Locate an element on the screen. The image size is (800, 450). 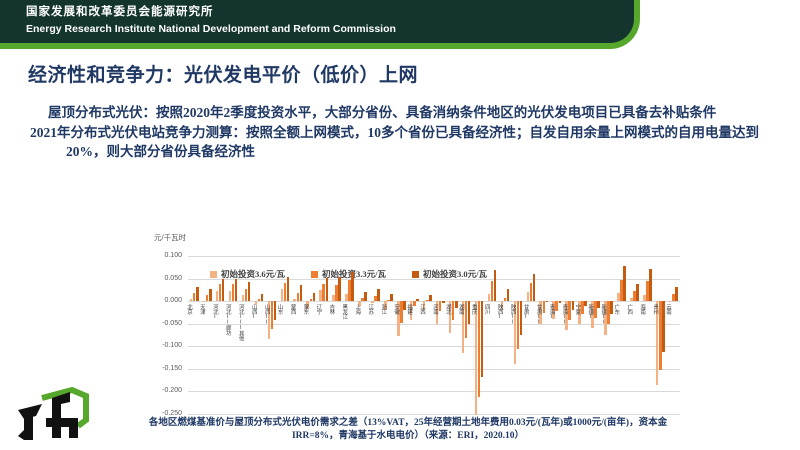
y-tick-label: -0.100 is located at coordinates (172, 346).